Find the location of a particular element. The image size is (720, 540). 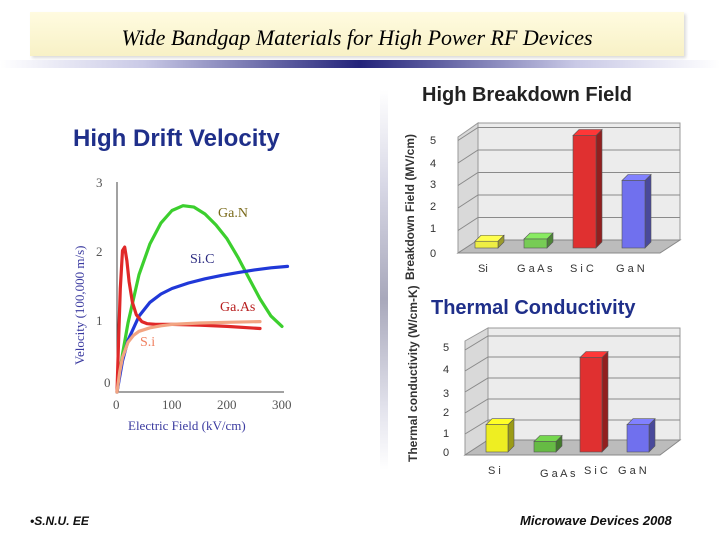

breakdown-bar-si is located at coordinates (489, 241).